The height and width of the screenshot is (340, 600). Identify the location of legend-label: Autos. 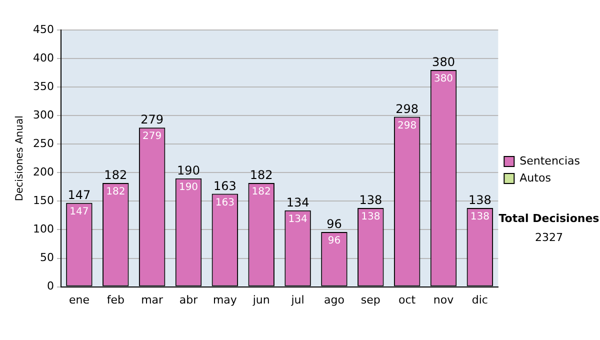
(536, 177).